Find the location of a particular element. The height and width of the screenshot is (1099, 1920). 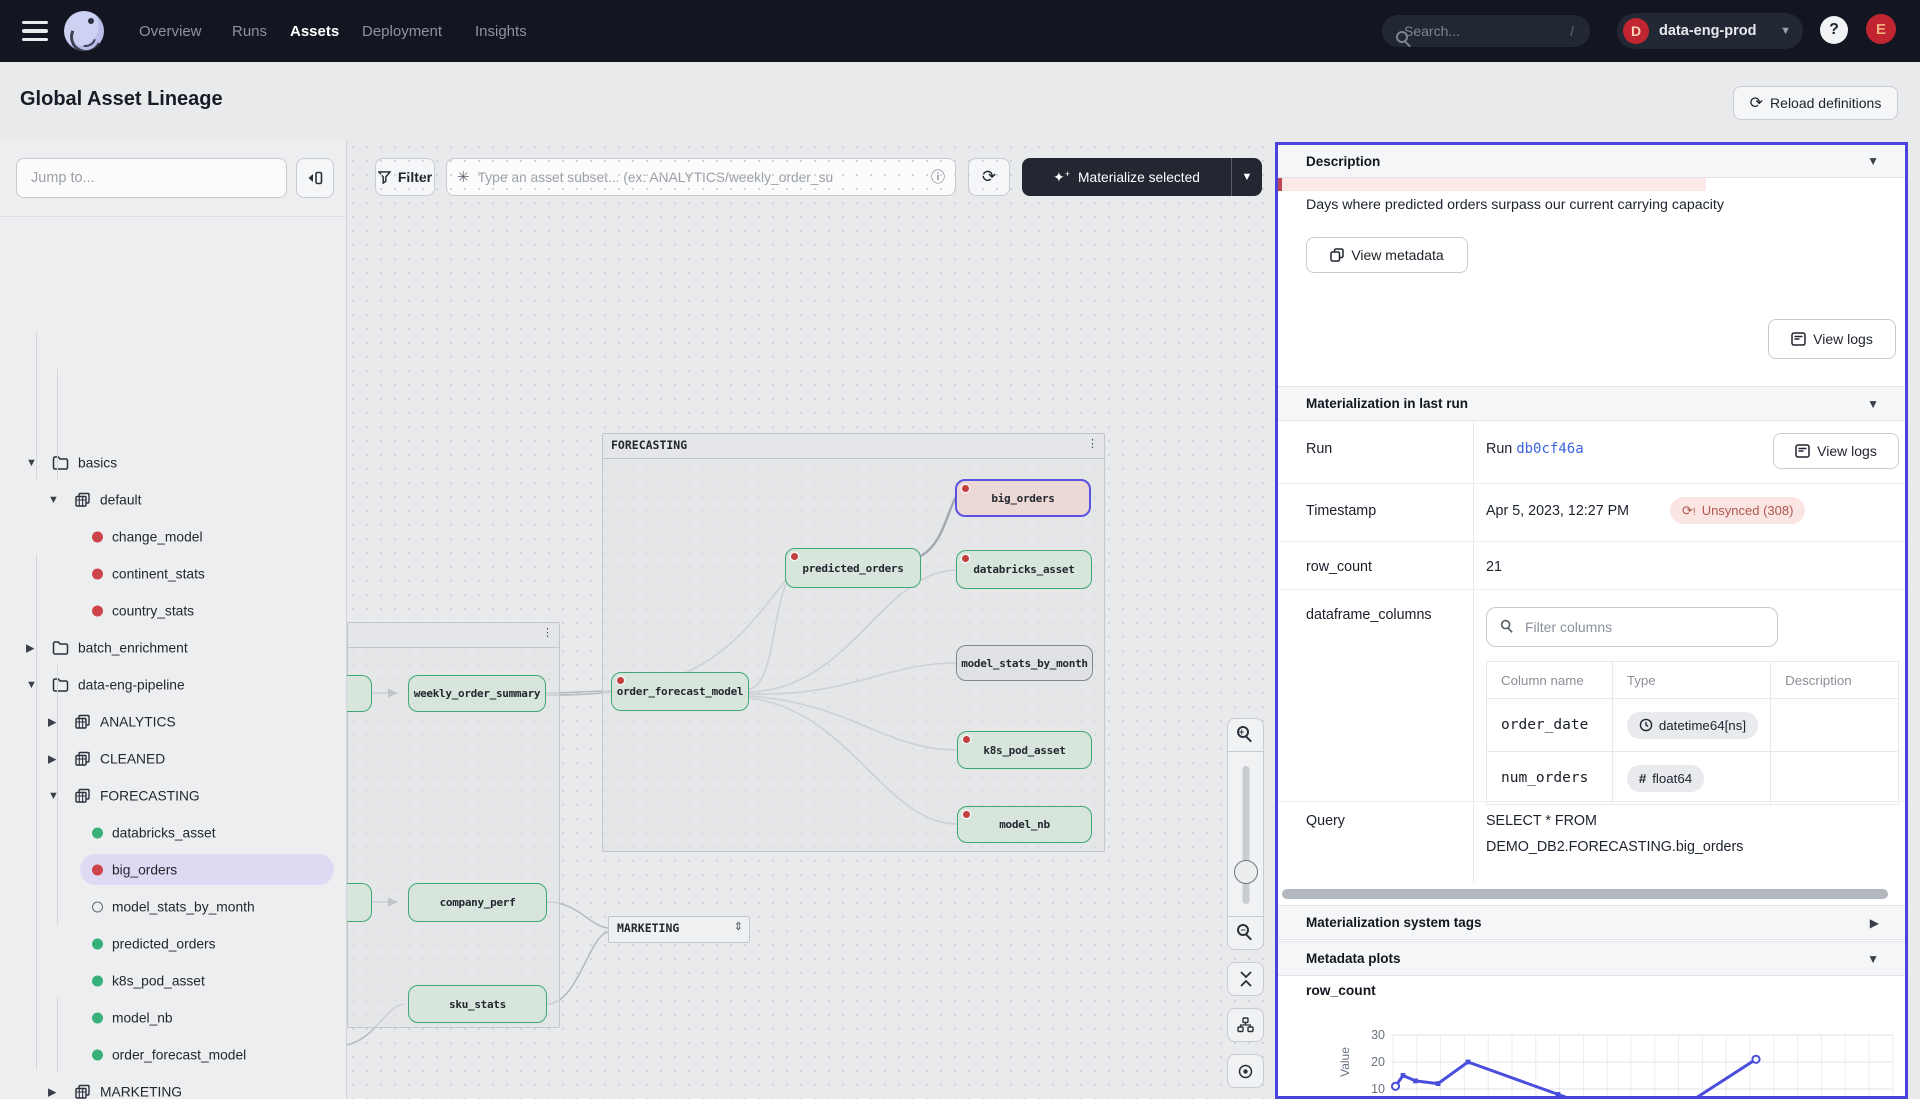

sidebar-item-FORECASTING: ▼ FORECASTING is located at coordinates (173, 795).